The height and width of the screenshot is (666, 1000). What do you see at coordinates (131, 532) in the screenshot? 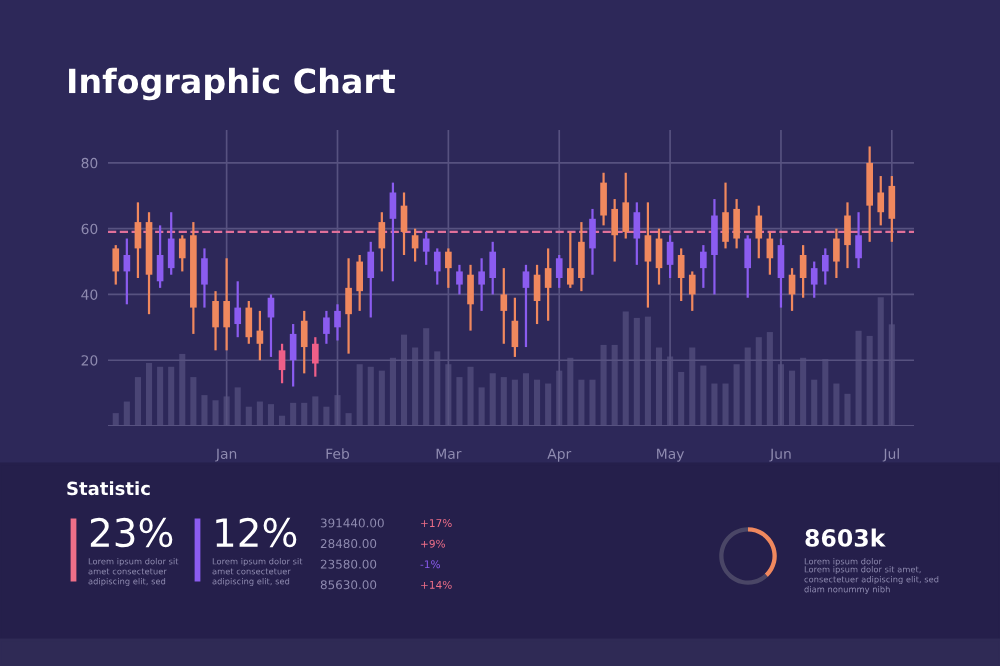
I see `text: 23%` at bounding box center [131, 532].